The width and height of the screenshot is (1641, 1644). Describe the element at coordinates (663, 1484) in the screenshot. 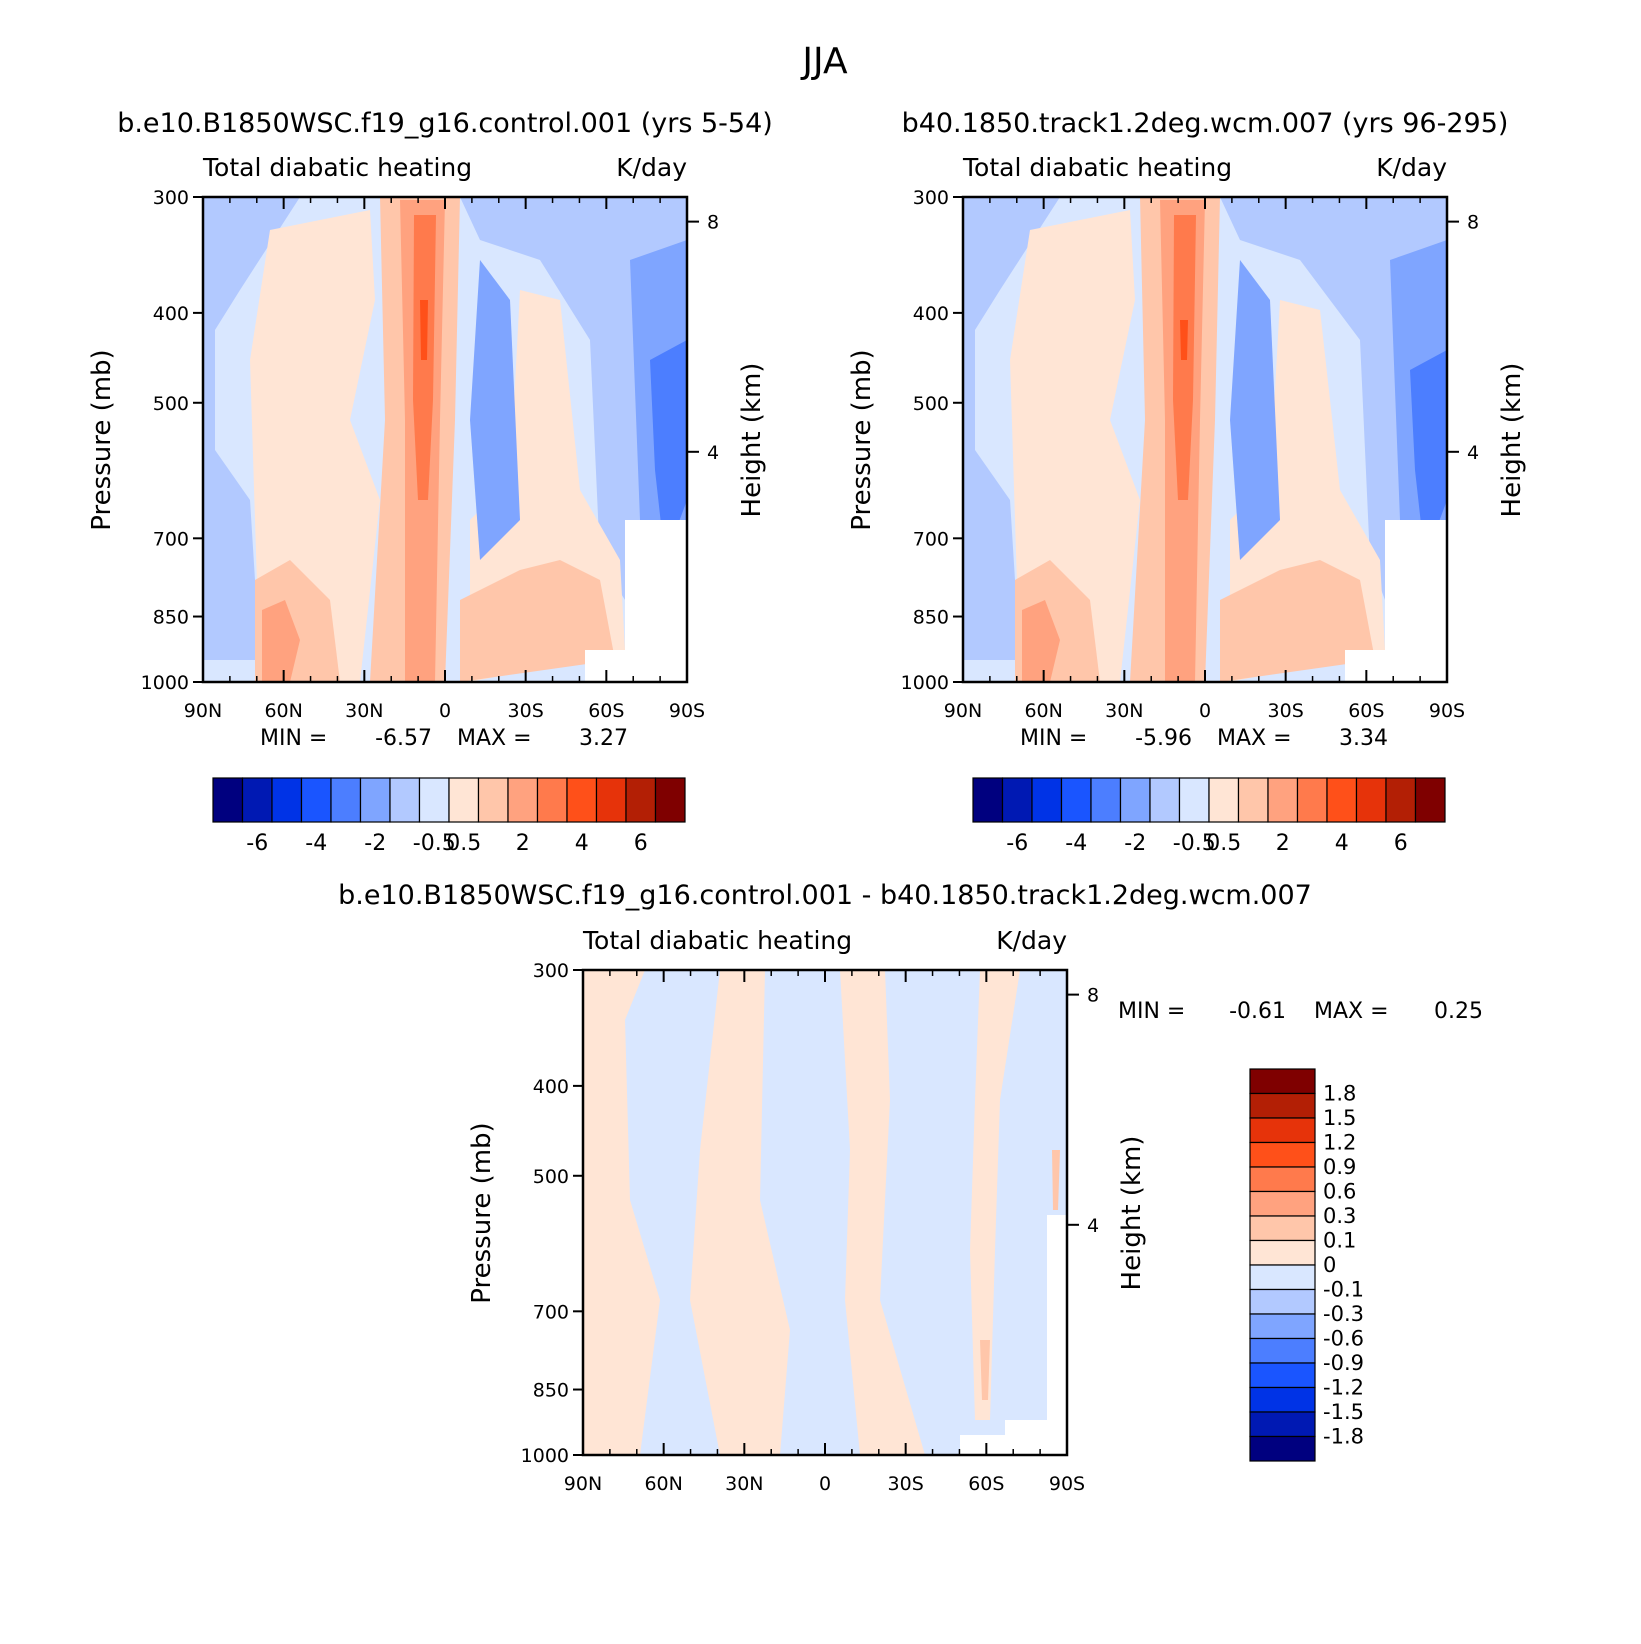

I see `x-tick-label: 60N` at that location.